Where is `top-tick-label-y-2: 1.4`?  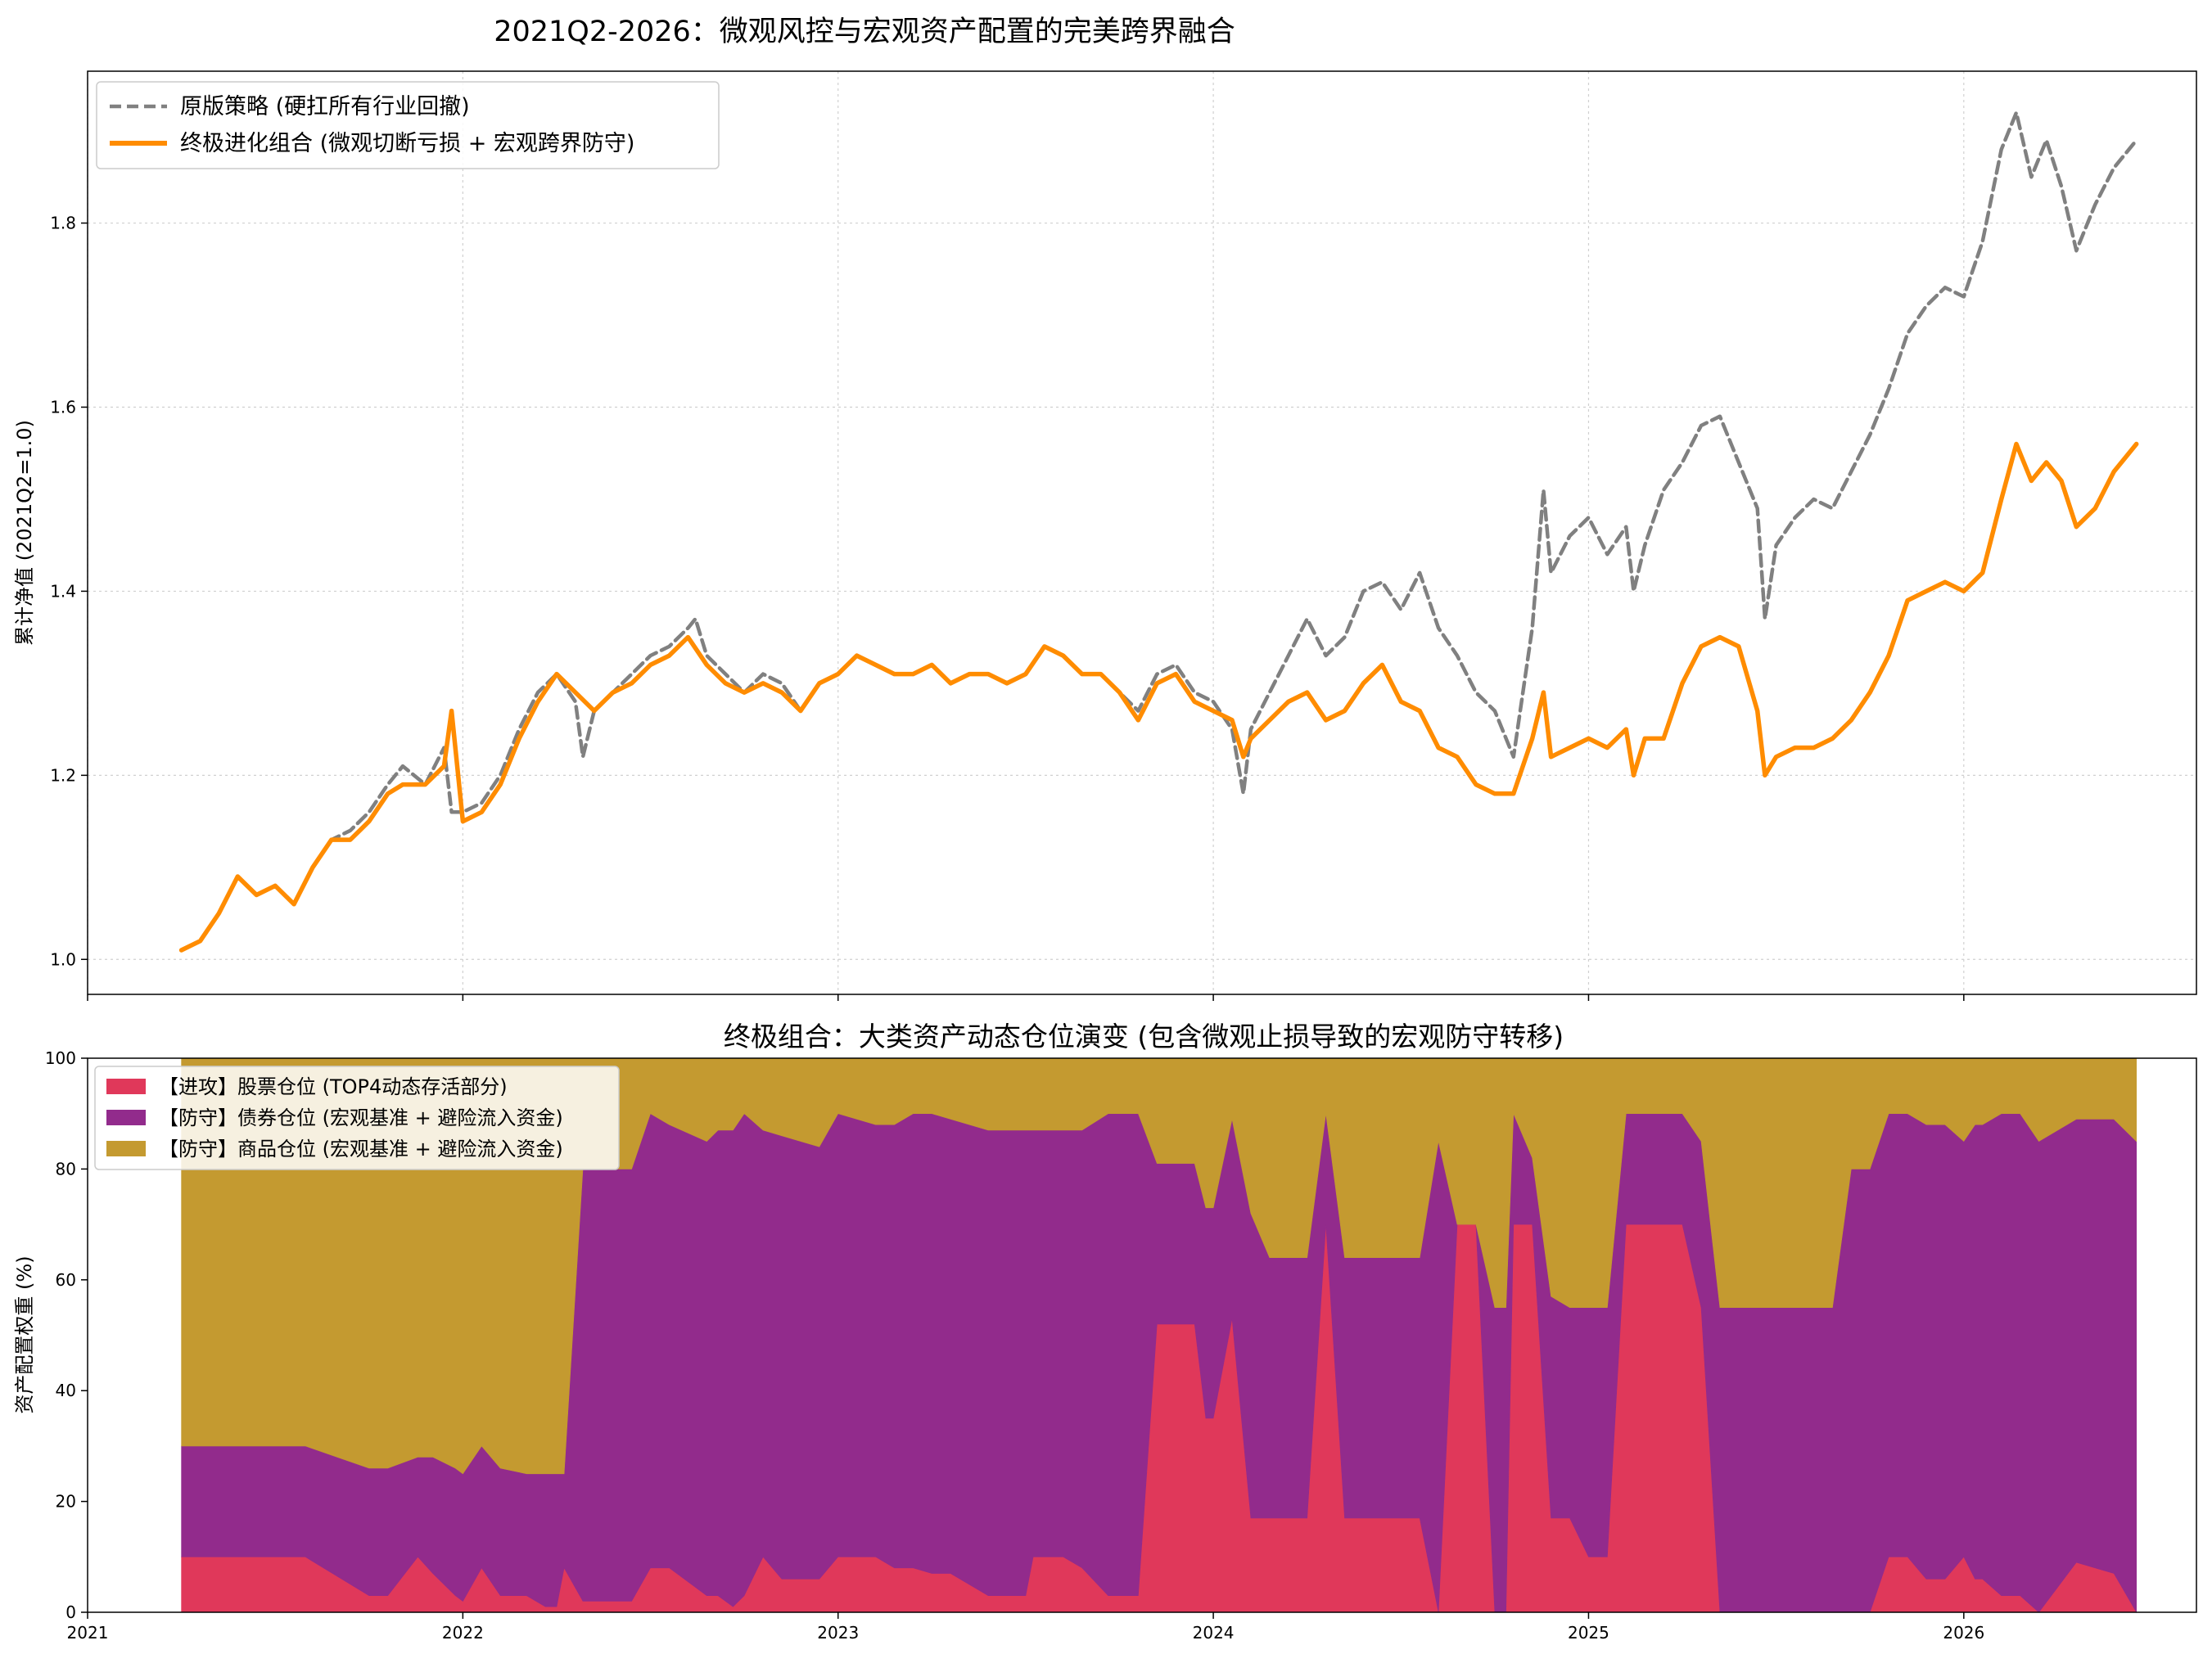 top-tick-label-y-2: 1.4 is located at coordinates (63, 591).